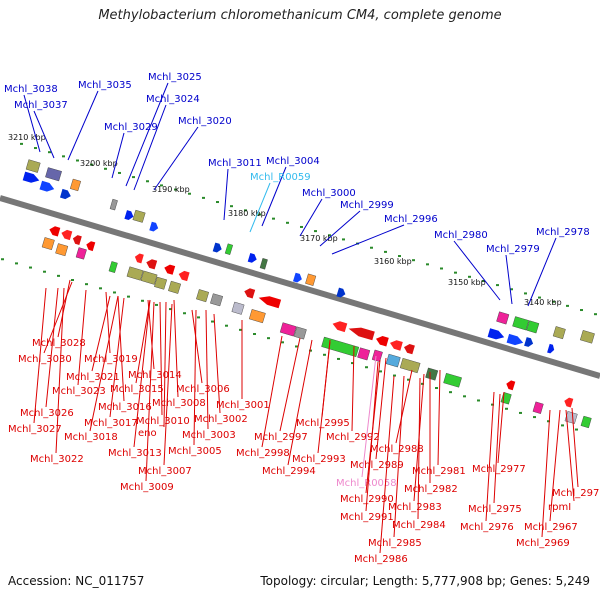 The height and width of the screenshot is (600, 600). I want to click on reverse-gene-label: Mchl_2970, so click(576, 493).